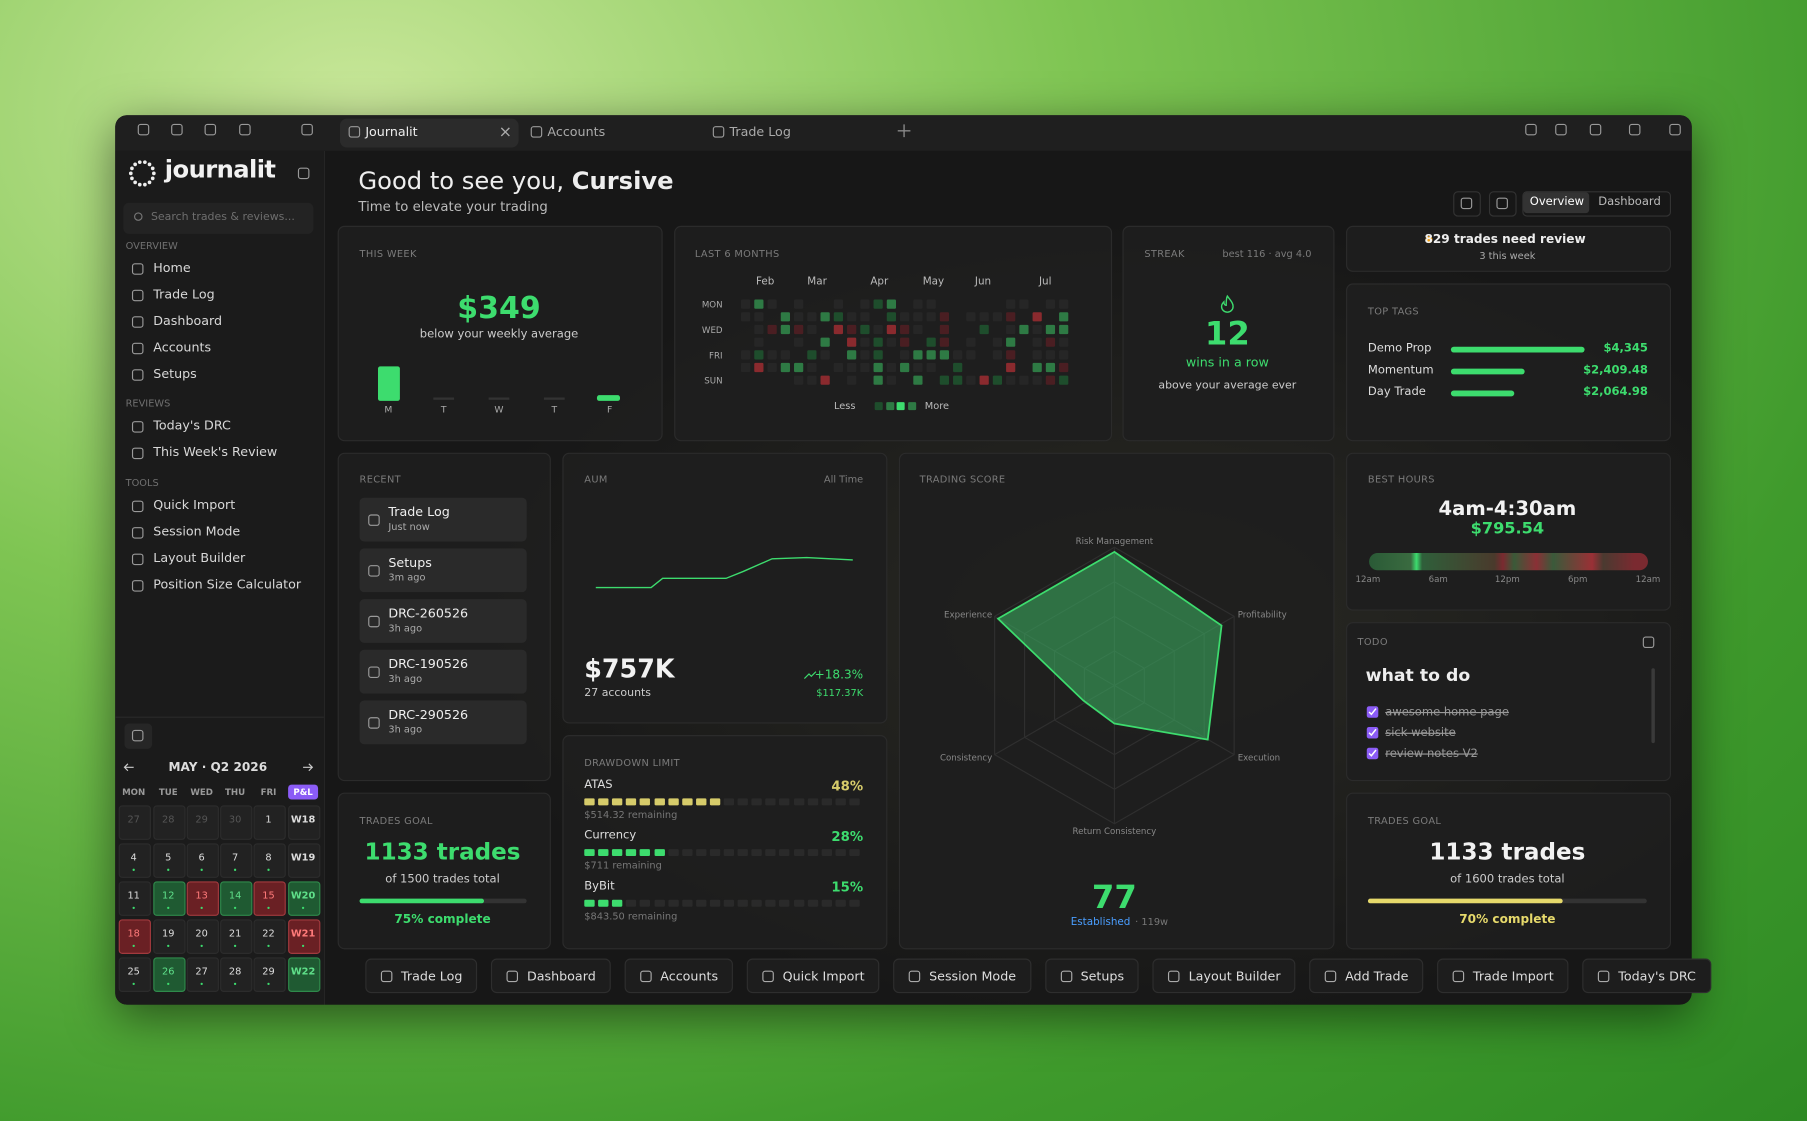 The height and width of the screenshot is (1121, 1807). What do you see at coordinates (192, 426) in the screenshot?
I see `nav-item: Today's DRC` at bounding box center [192, 426].